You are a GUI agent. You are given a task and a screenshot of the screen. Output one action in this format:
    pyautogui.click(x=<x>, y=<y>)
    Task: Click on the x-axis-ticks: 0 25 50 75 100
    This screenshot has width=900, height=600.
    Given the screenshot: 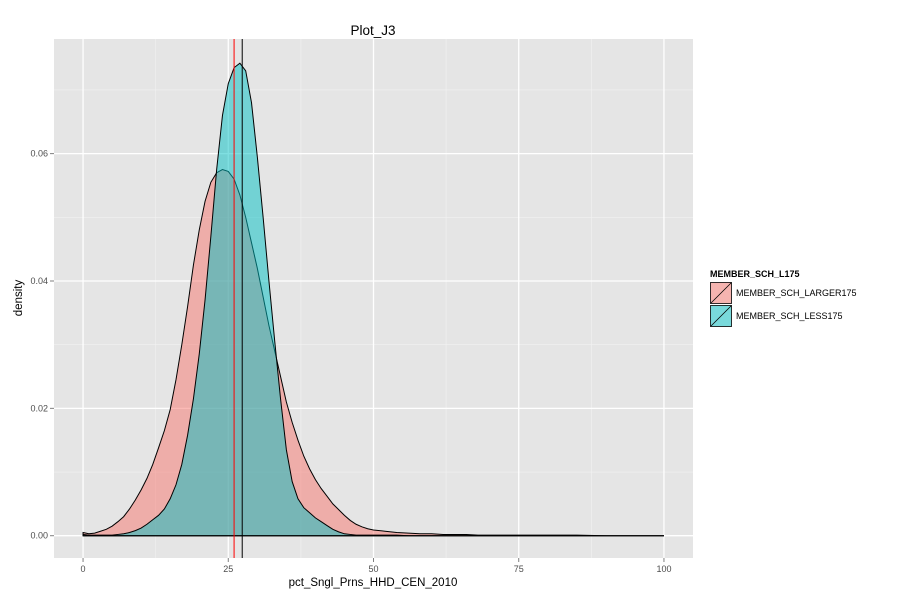 What is the action you would take?
    pyautogui.click(x=376, y=566)
    